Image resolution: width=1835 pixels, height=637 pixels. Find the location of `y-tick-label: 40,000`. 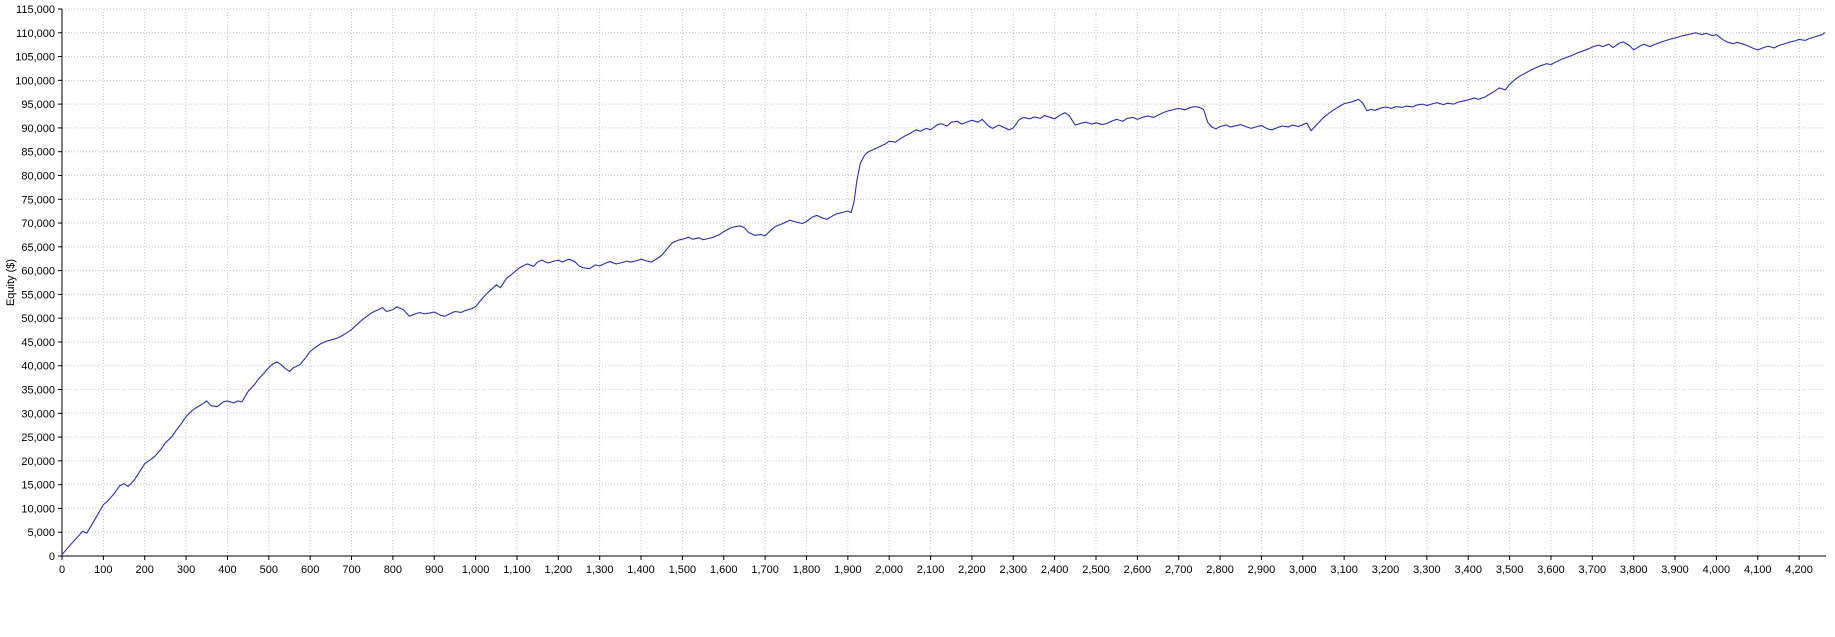

y-tick-label: 40,000 is located at coordinates (38, 367).